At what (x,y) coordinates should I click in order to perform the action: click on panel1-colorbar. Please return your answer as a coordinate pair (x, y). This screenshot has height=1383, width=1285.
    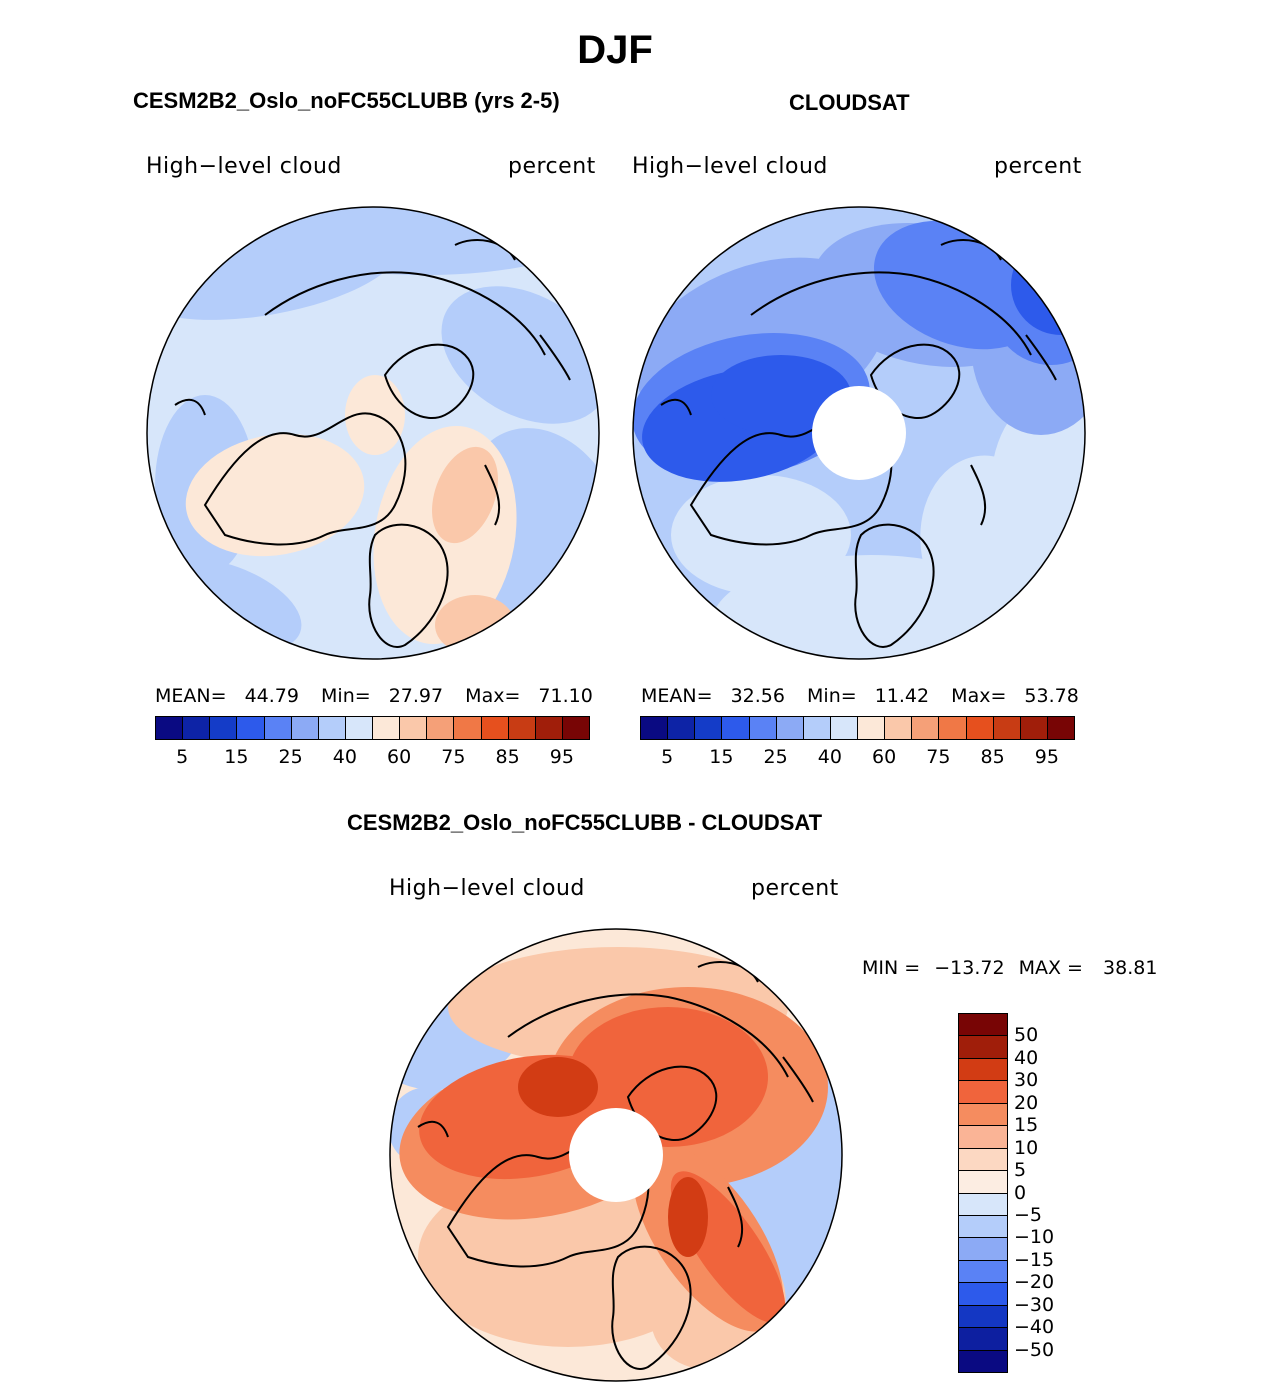
    Looking at the image, I should click on (372, 728).